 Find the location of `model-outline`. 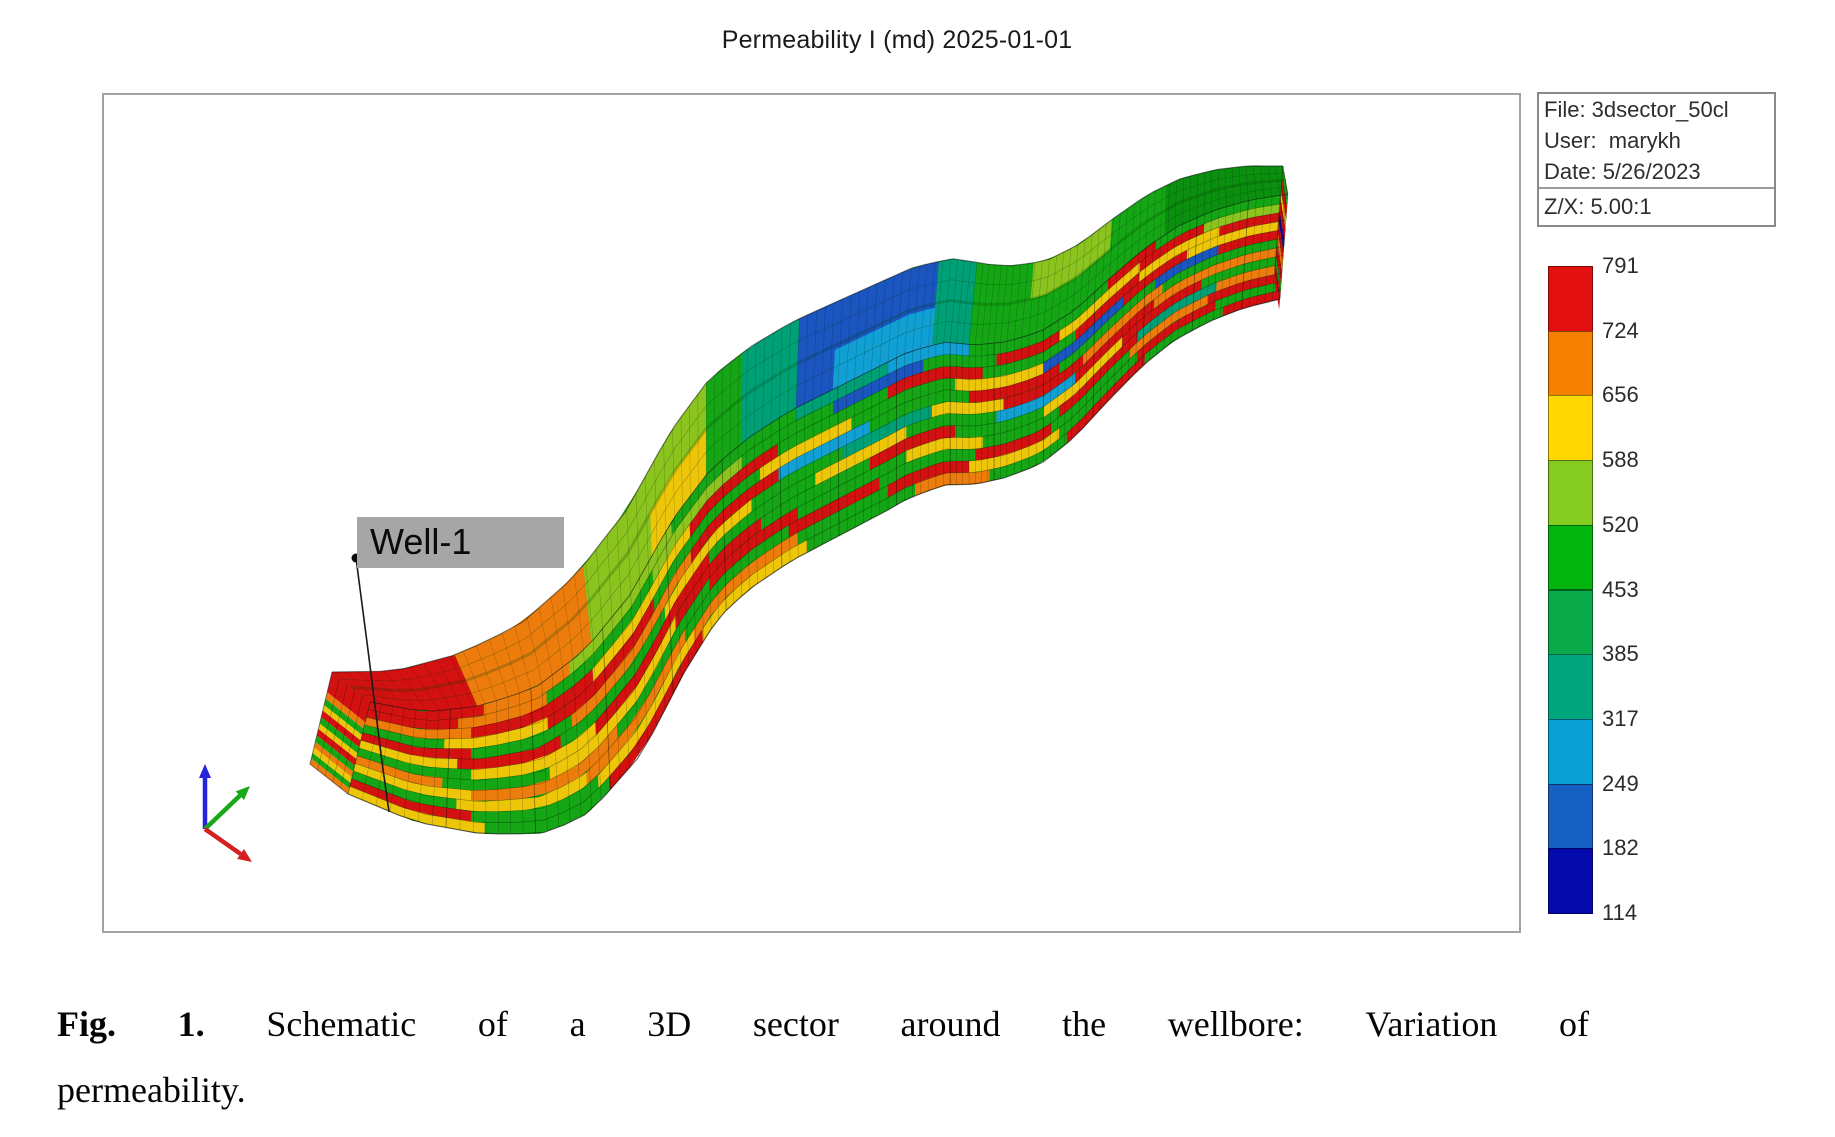

model-outline is located at coordinates (1279, 232).